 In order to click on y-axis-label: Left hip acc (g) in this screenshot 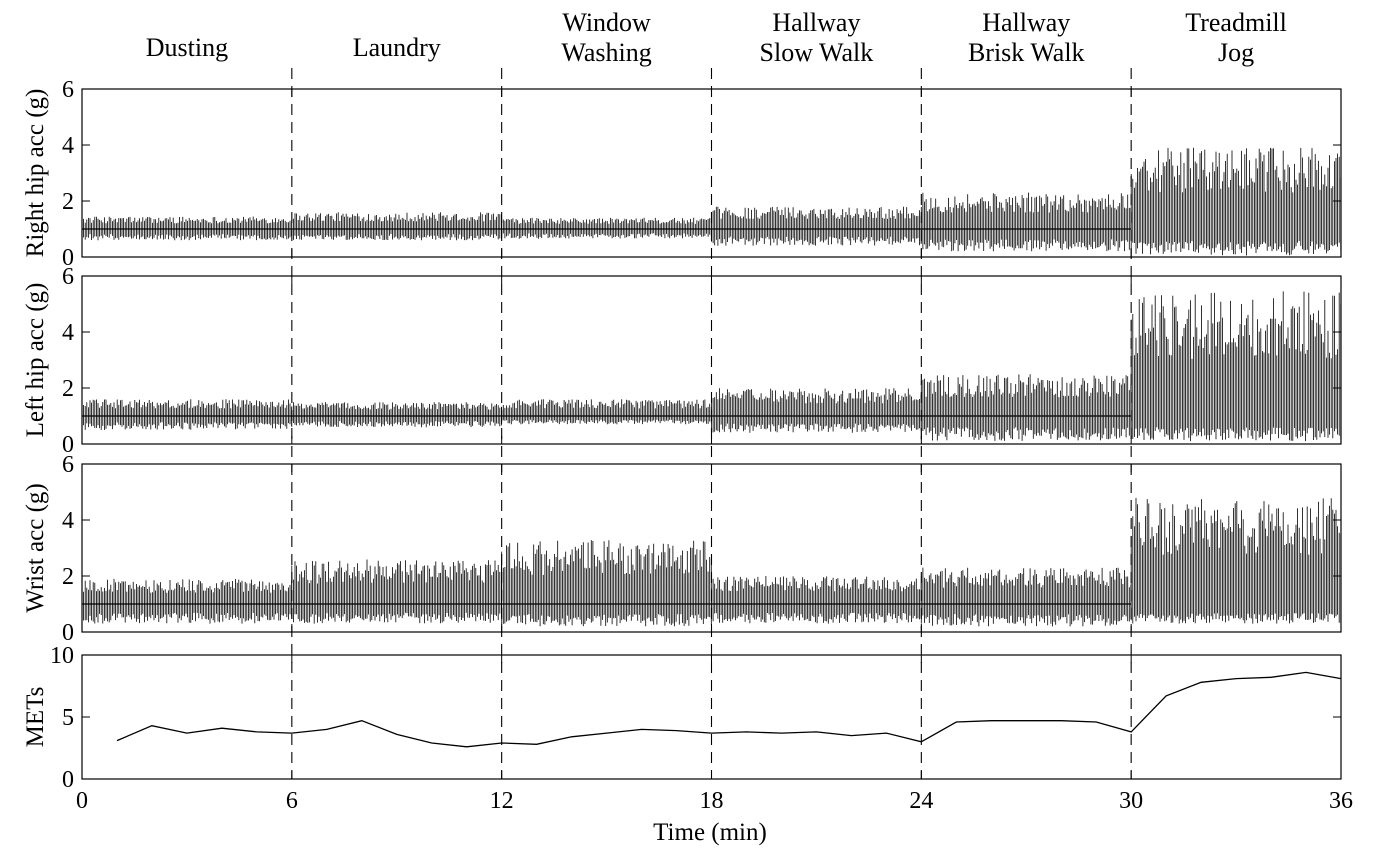, I will do `click(35, 360)`.